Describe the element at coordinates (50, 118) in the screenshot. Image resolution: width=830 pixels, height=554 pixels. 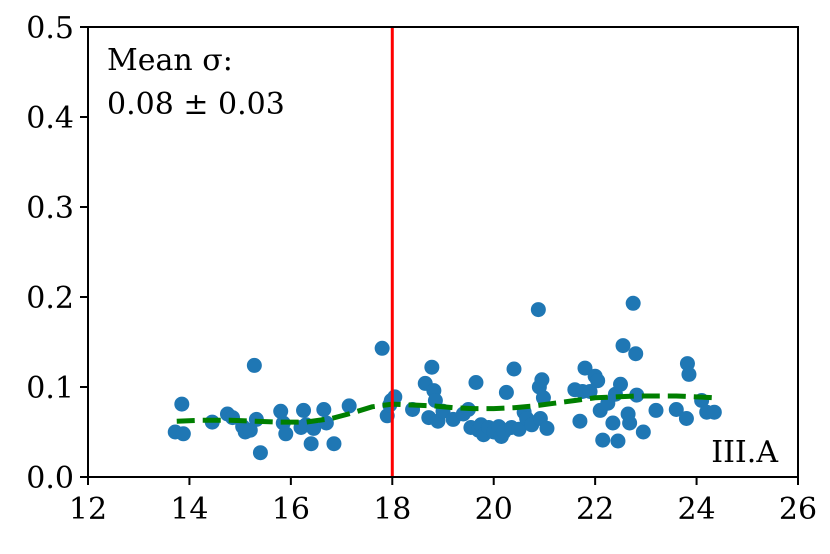
I see `y-tick-label: 0.4` at that location.